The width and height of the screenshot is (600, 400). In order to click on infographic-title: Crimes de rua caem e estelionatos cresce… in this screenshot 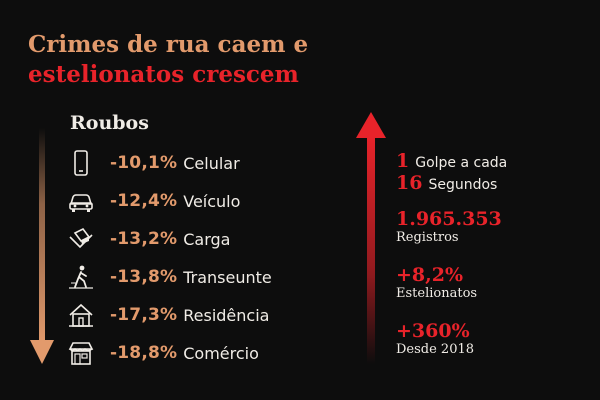, I will do `click(168, 60)`.